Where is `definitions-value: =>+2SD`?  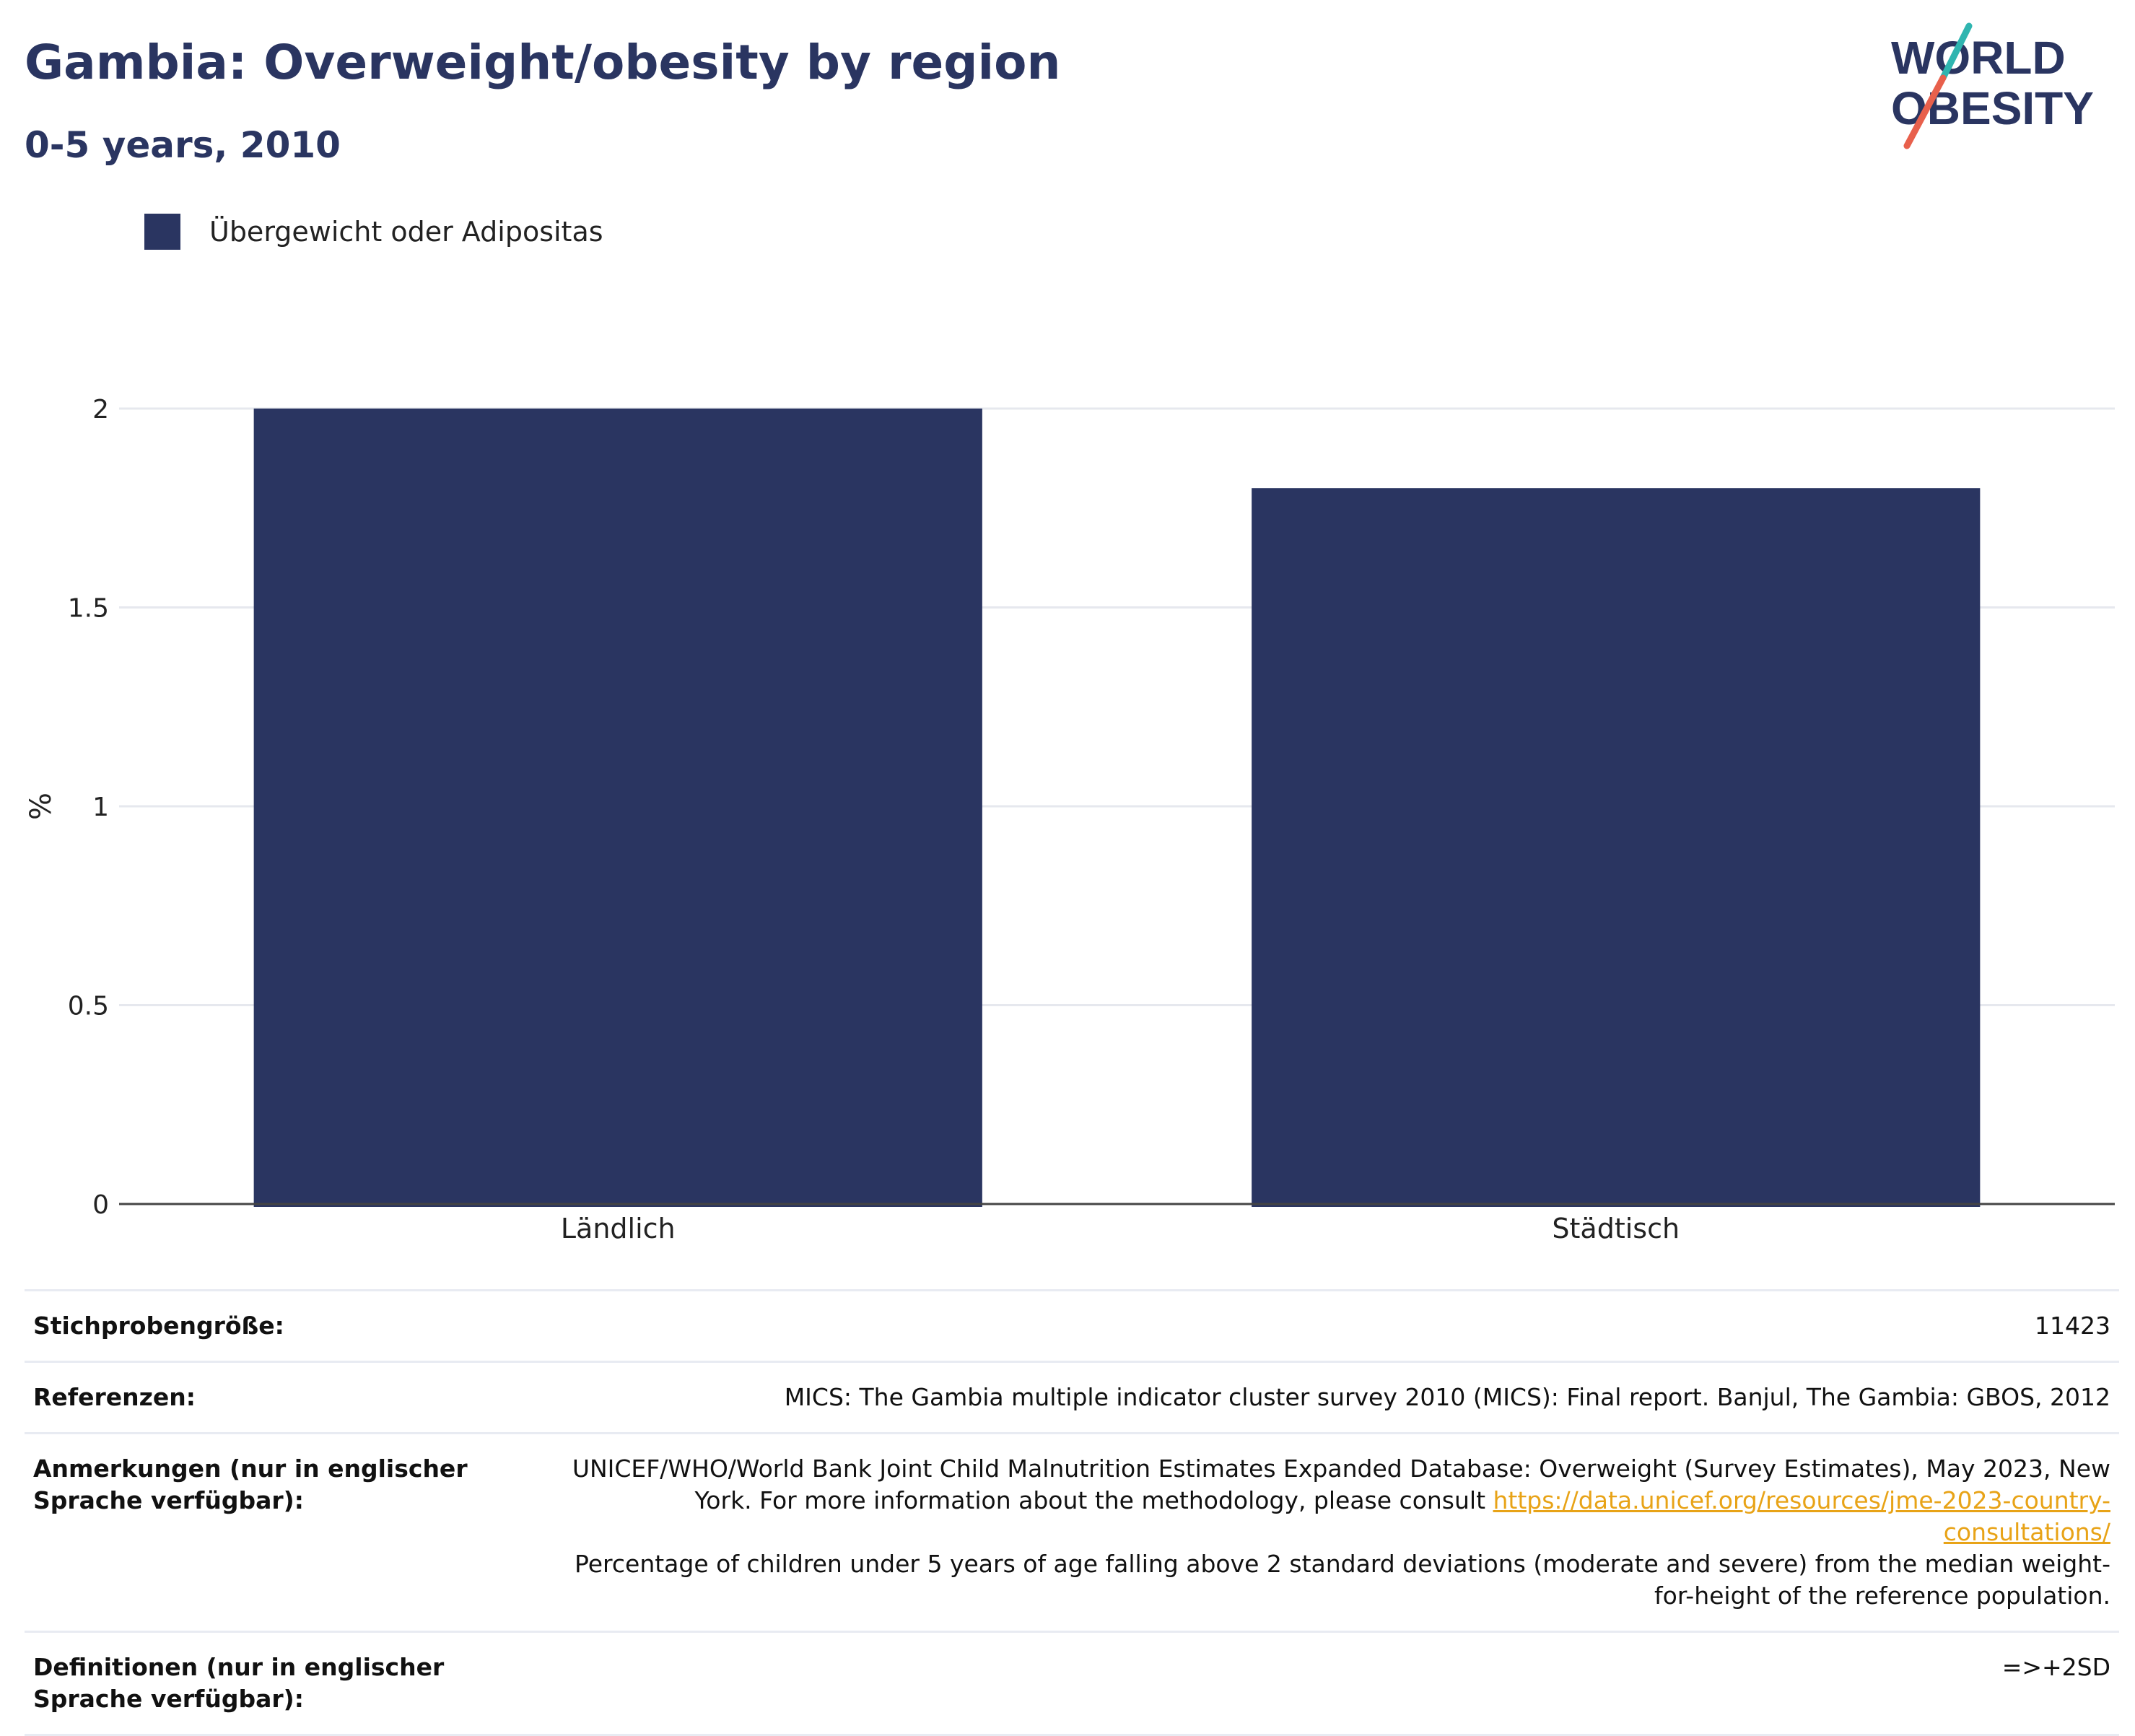
definitions-value: =>+2SD is located at coordinates (2055, 1667).